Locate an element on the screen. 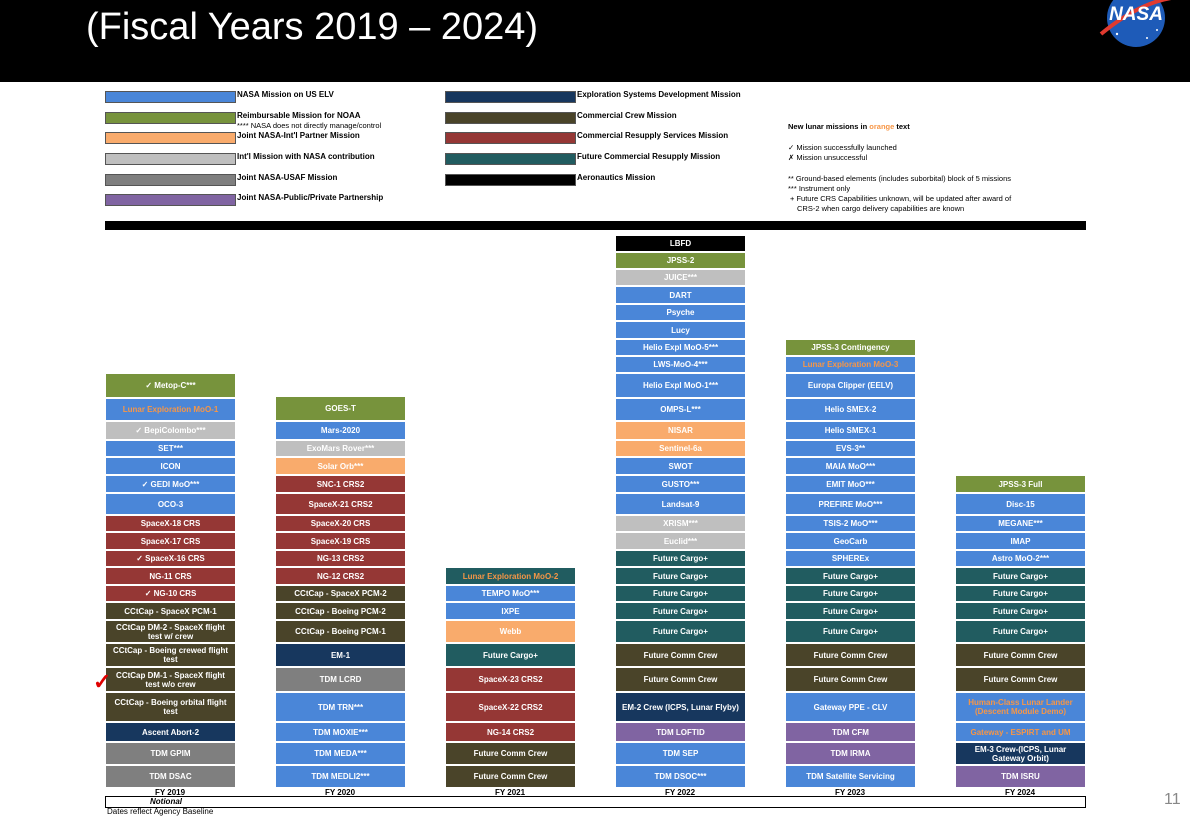 The width and height of the screenshot is (1190, 833). fiscal-year-label: FY 2023 is located at coordinates (850, 792).